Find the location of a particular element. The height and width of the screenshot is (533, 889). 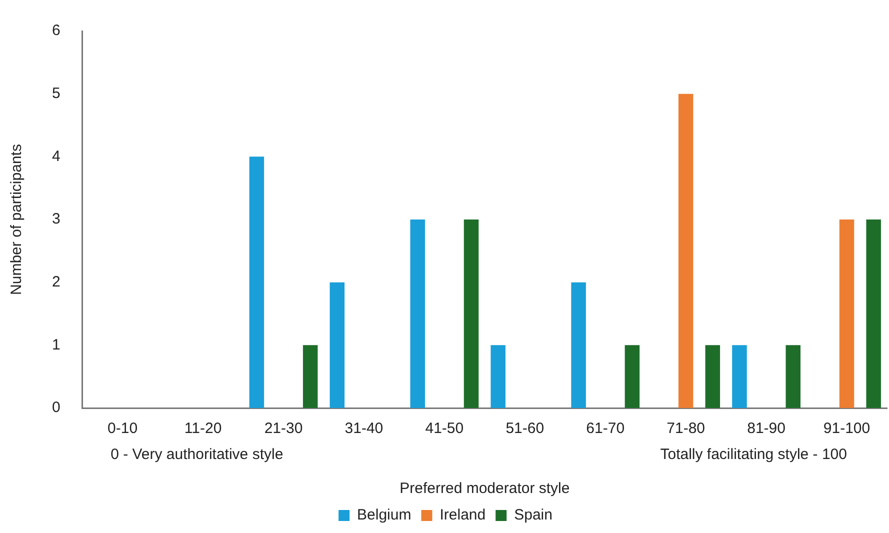

x-tick-label: 61-70 is located at coordinates (605, 429).